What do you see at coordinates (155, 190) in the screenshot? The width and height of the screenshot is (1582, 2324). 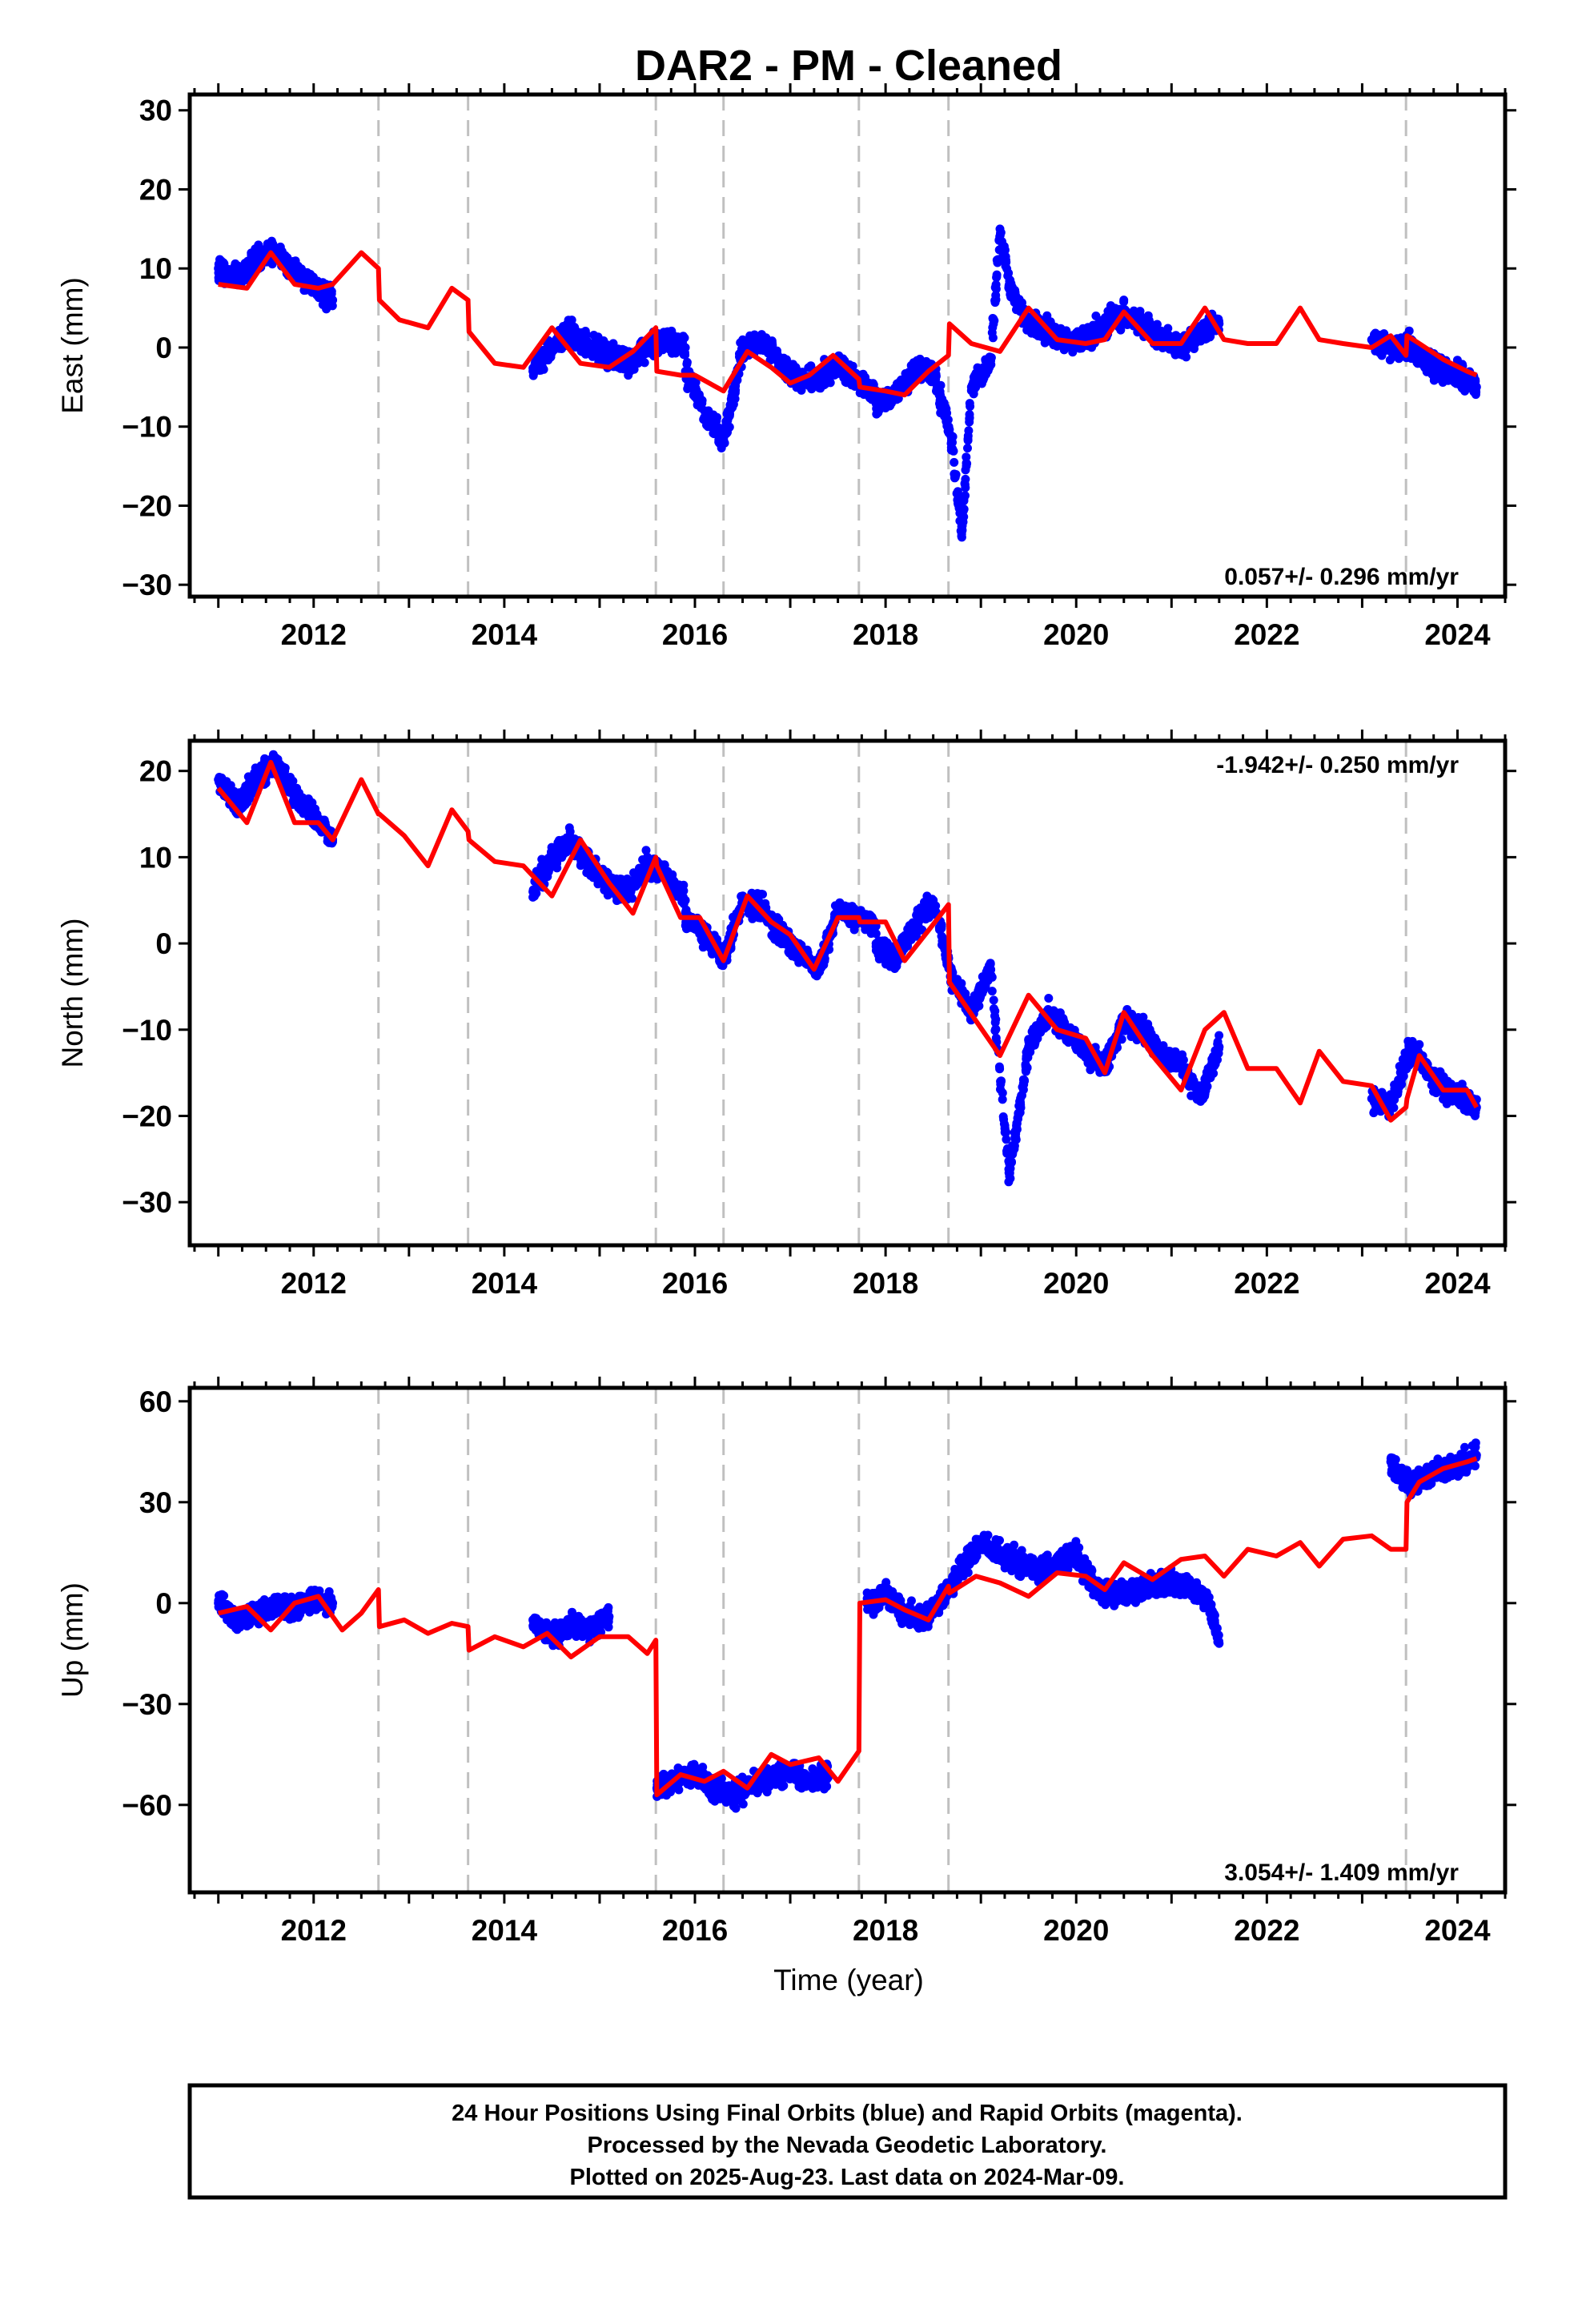 I see `y-tick-label: 20` at bounding box center [155, 190].